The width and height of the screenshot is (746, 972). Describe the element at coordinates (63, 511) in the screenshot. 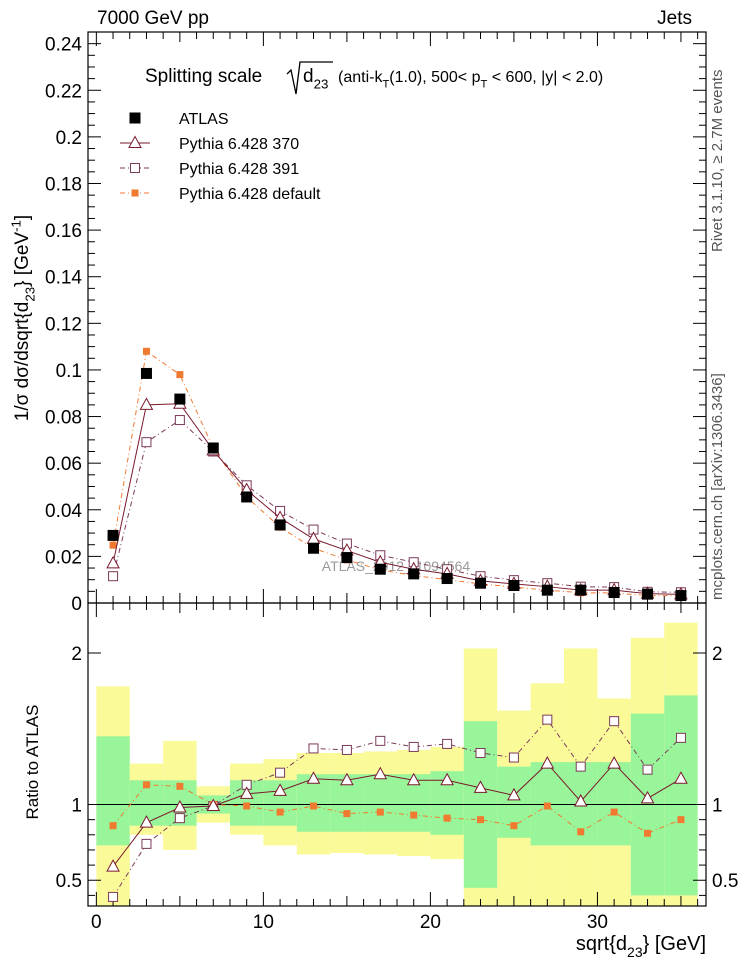

I see `y-tick-label: 0.04` at that location.